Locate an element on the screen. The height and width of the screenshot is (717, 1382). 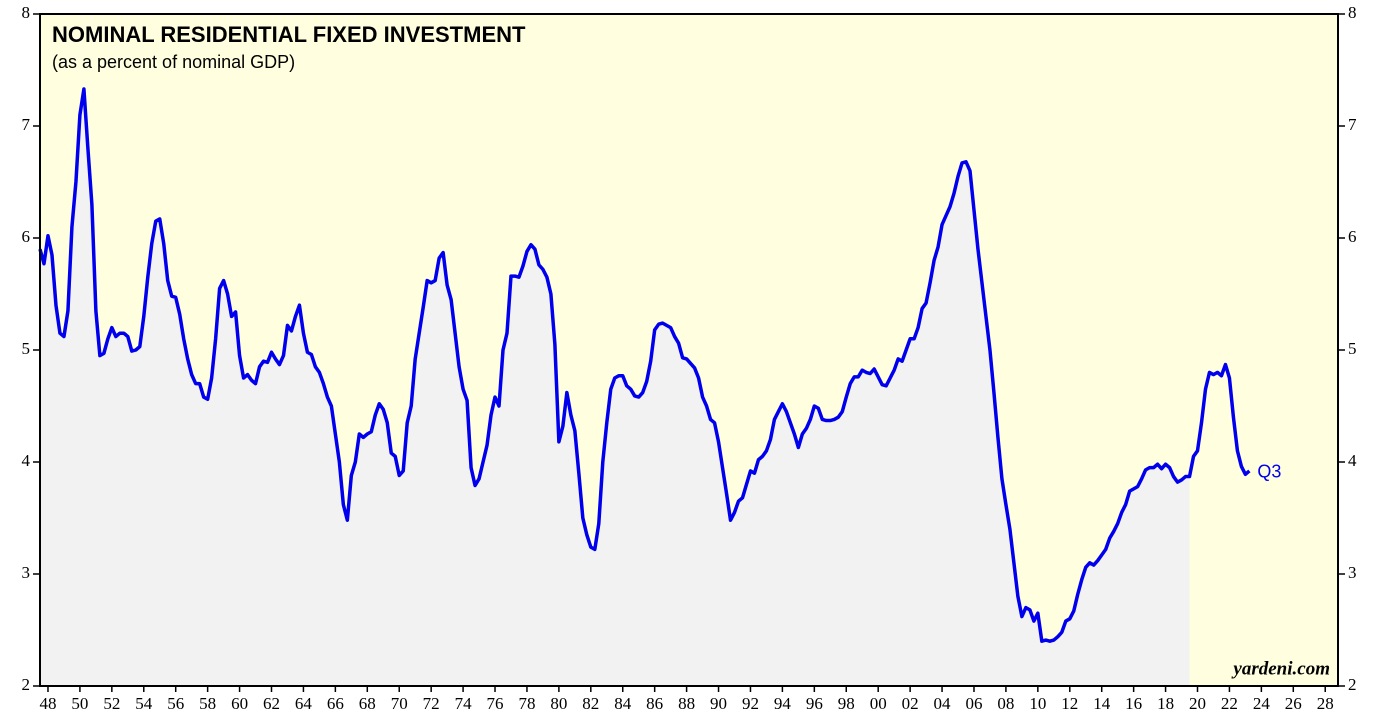
y-tick-label: 8 is located at coordinates (26, 12).